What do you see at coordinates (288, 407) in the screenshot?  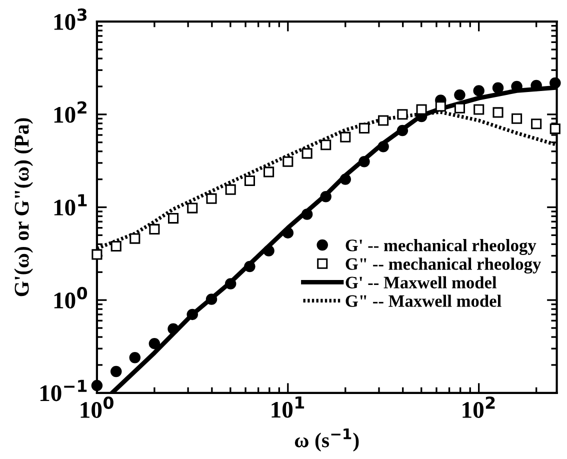 I see `x-tick-label: 10$^{1}$` at bounding box center [288, 407].